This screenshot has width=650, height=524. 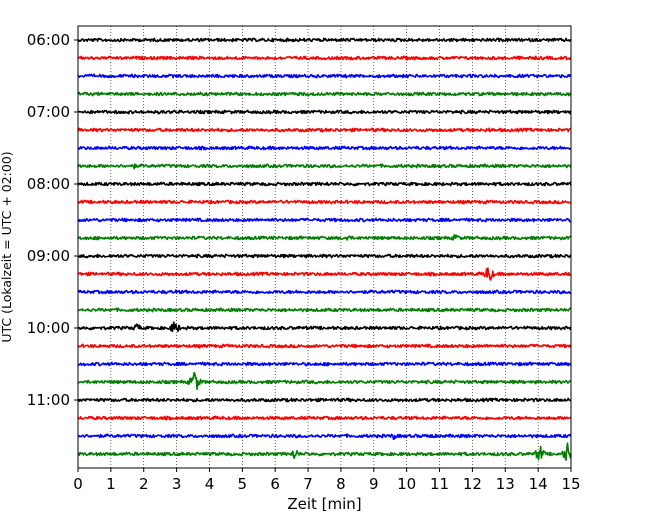 What do you see at coordinates (439, 484) in the screenshot?
I see `x-tick-label: 11` at bounding box center [439, 484].